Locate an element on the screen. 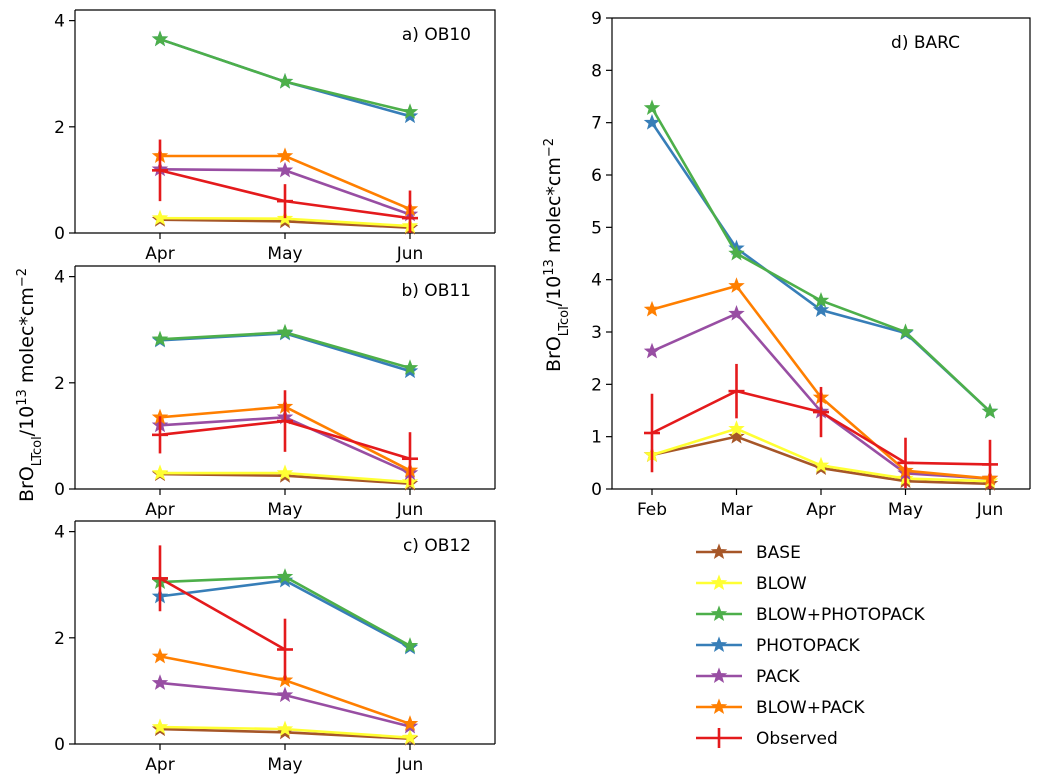 This screenshot has width=1041, height=778. legend-label: PACK is located at coordinates (778, 677).